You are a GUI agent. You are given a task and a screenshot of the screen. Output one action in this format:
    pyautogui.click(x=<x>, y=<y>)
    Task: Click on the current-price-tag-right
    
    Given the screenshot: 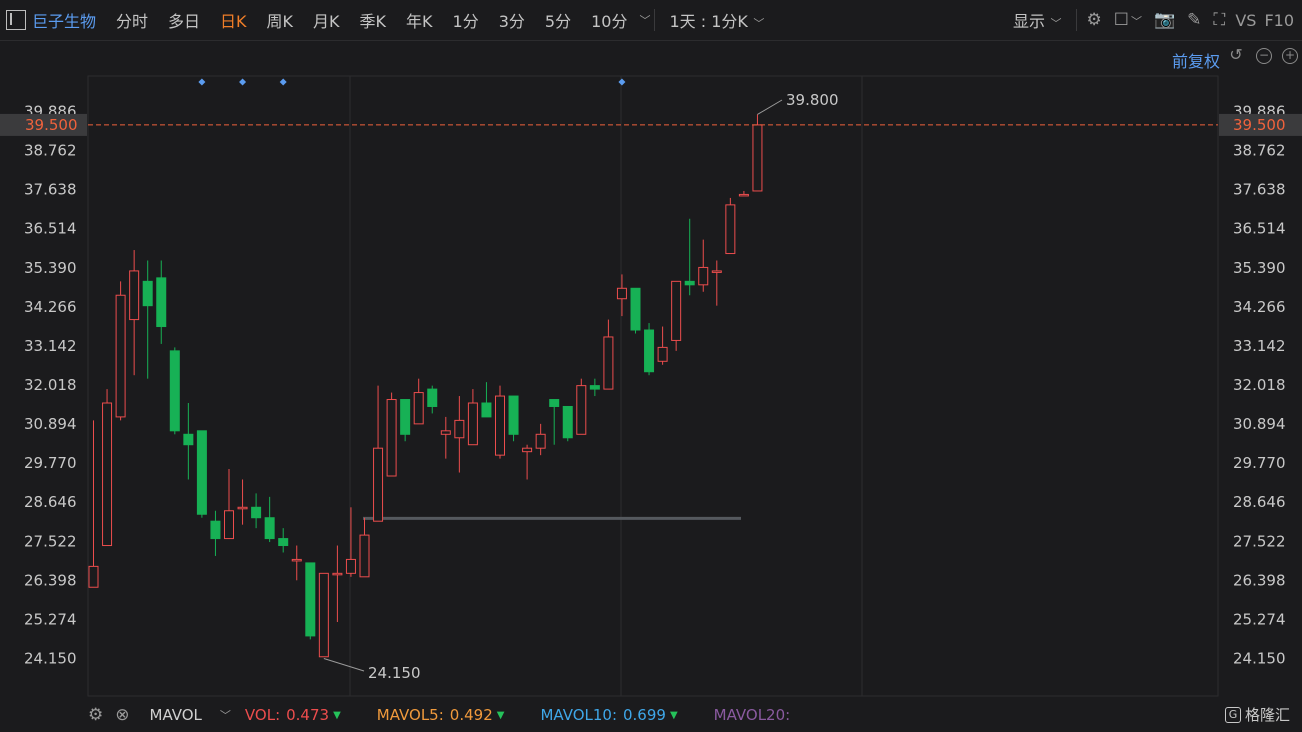 What is the action you would take?
    pyautogui.click(x=1260, y=124)
    